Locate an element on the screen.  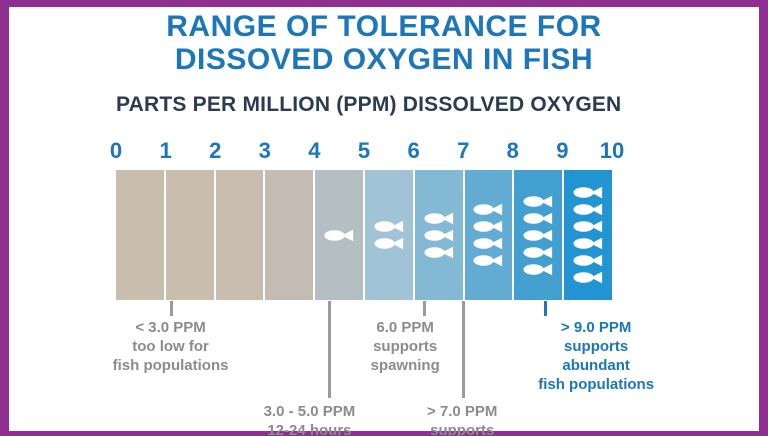
chart-title-line2: DISSOVED OXYGEN IN FISH is located at coordinates (384, 59).